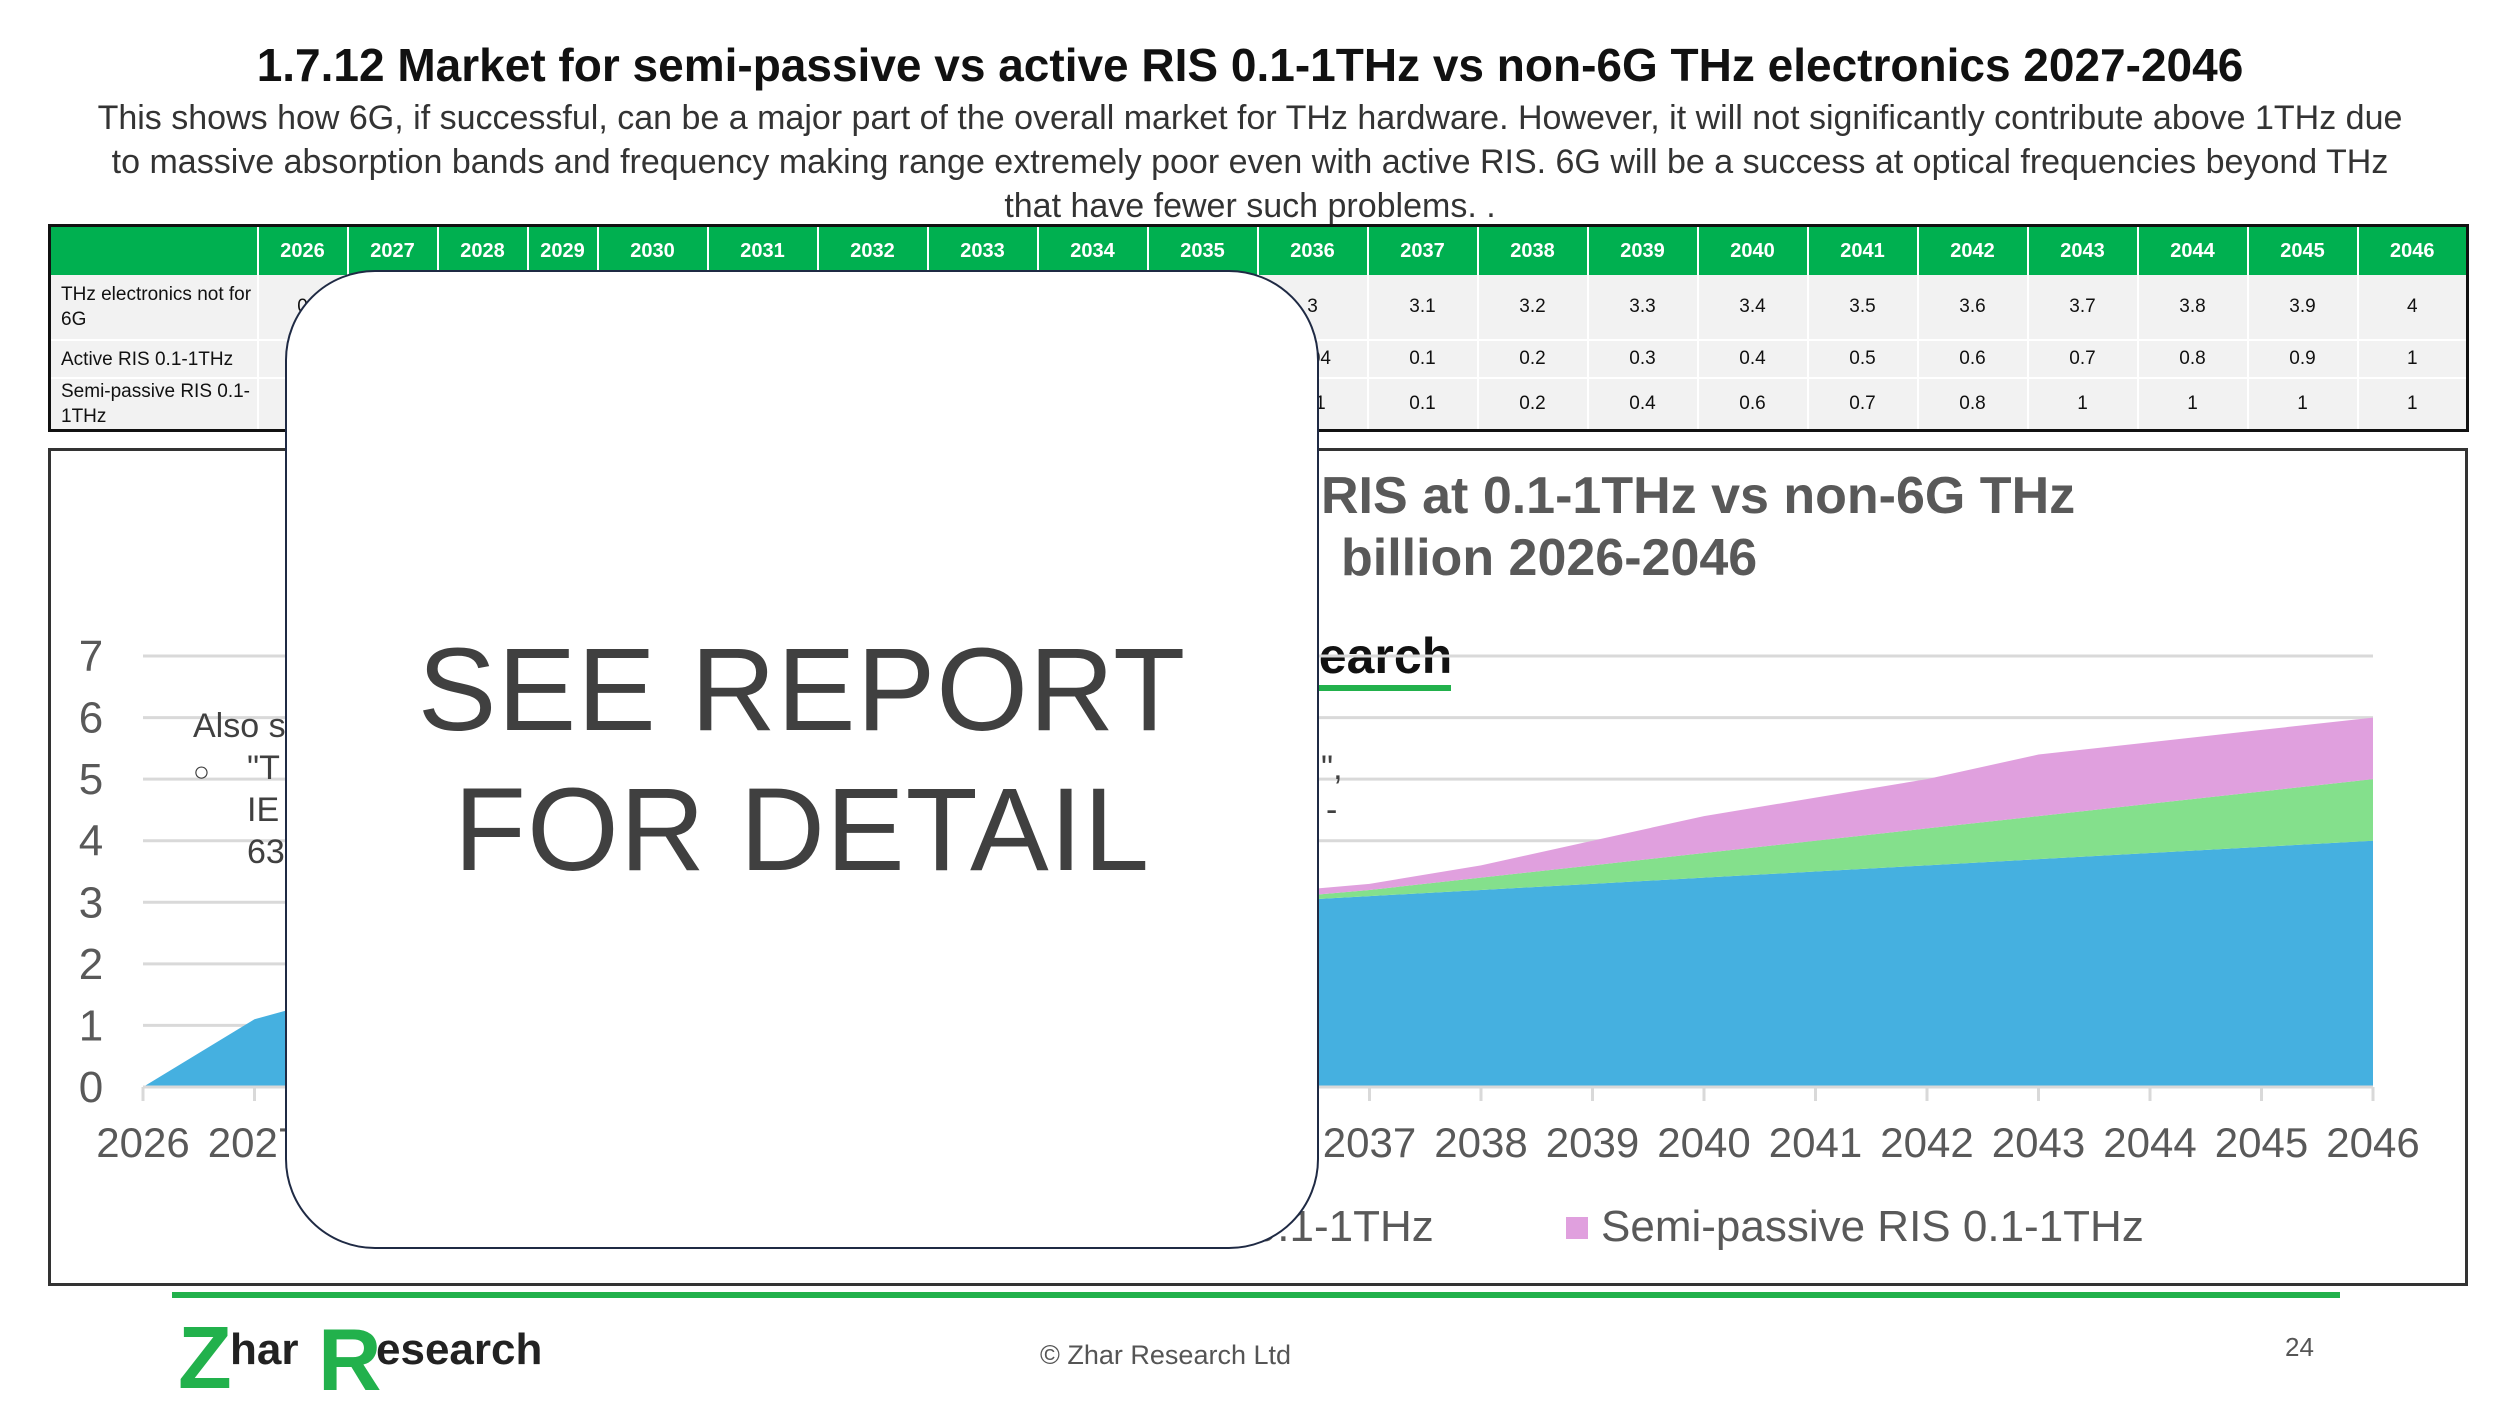 This screenshot has height=1406, width=2500. What do you see at coordinates (482, 250) in the screenshot?
I see `year-header: 2028` at bounding box center [482, 250].